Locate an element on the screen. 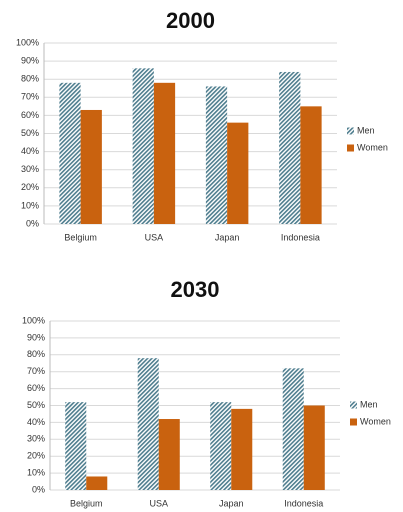 This screenshot has height=512, width=403. chart-title: 2030 is located at coordinates (195, 289).